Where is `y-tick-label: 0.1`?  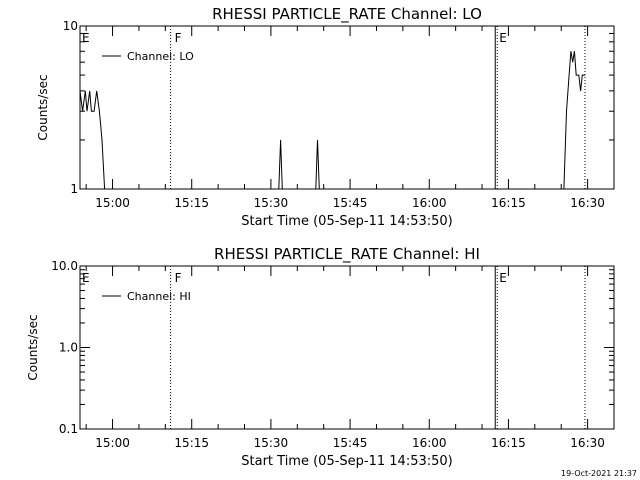
y-tick-label: 0.1 is located at coordinates (68, 429).